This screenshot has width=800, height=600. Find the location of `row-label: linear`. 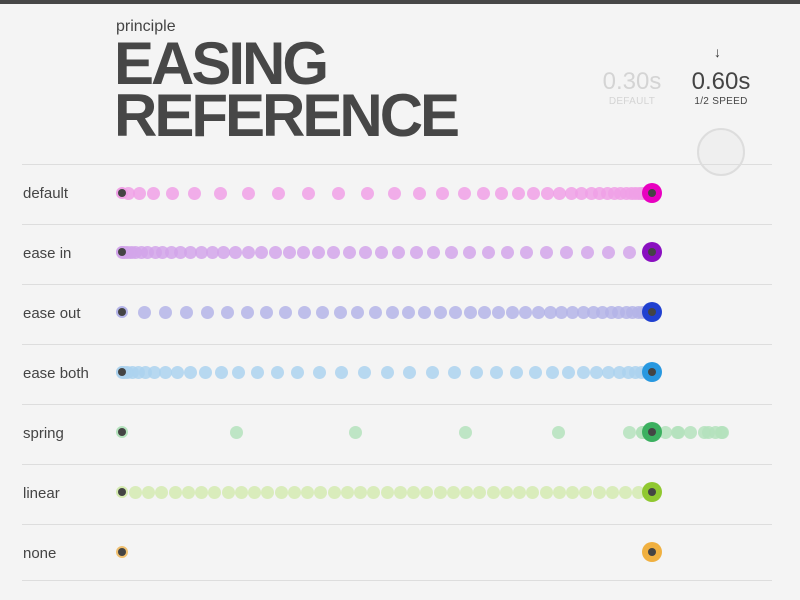

row-label: linear is located at coordinates (41, 493).